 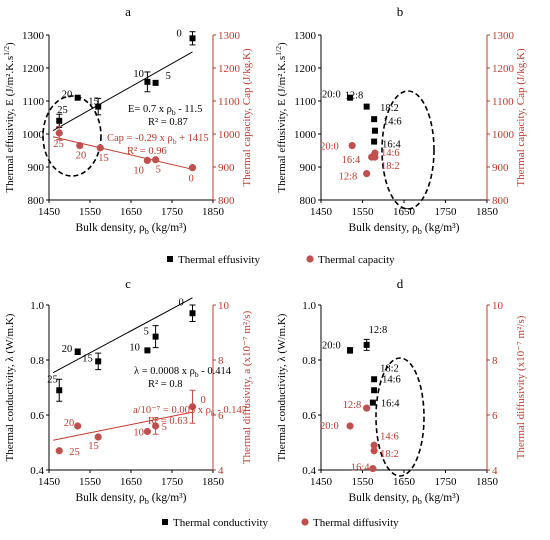 I want to click on legend-marker-square, so click(x=170, y=259).